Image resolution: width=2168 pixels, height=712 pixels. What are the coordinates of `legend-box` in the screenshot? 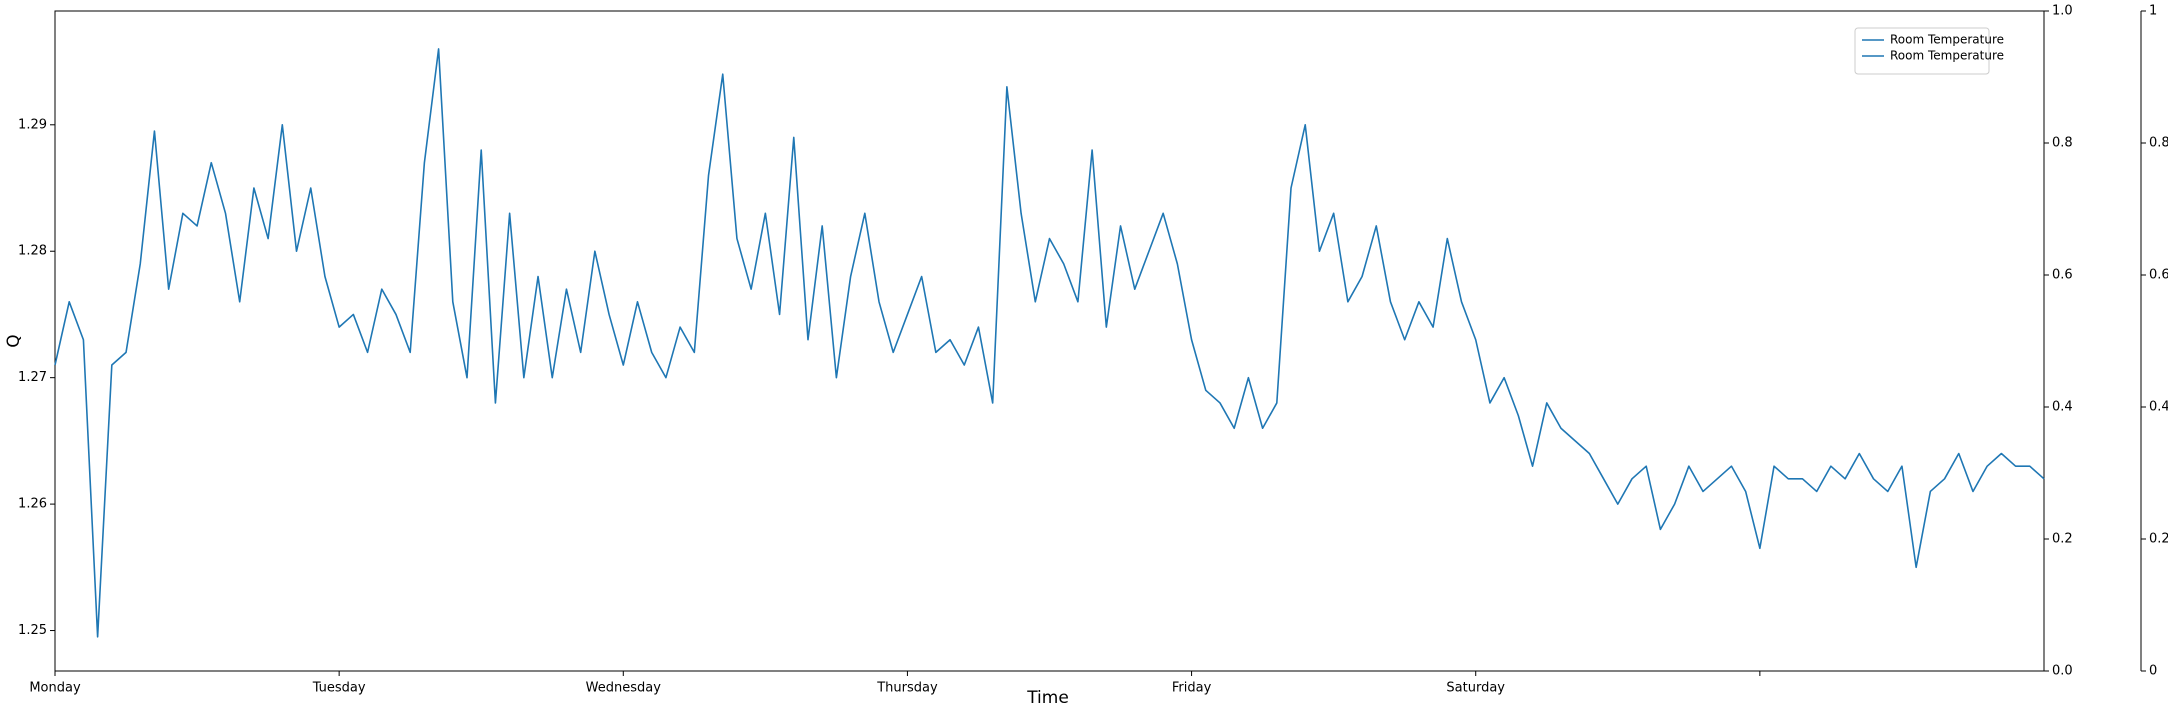 It's located at (1922, 51).